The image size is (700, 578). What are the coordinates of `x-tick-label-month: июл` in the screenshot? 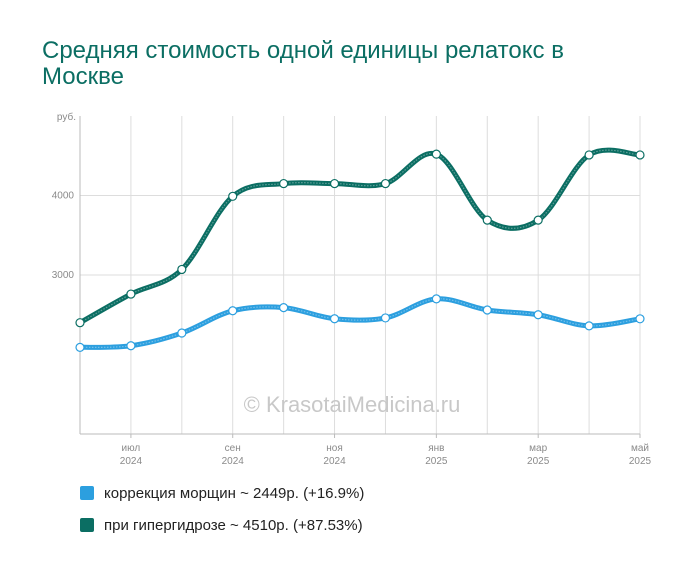 It's located at (131, 448).